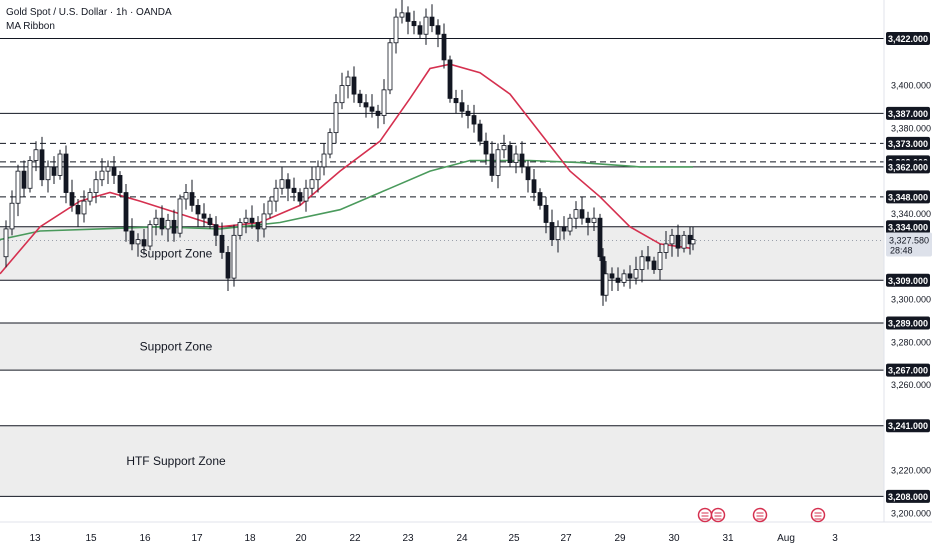  What do you see at coordinates (176, 461) in the screenshot?
I see `zone-label-3: HTF Support Zone` at bounding box center [176, 461].